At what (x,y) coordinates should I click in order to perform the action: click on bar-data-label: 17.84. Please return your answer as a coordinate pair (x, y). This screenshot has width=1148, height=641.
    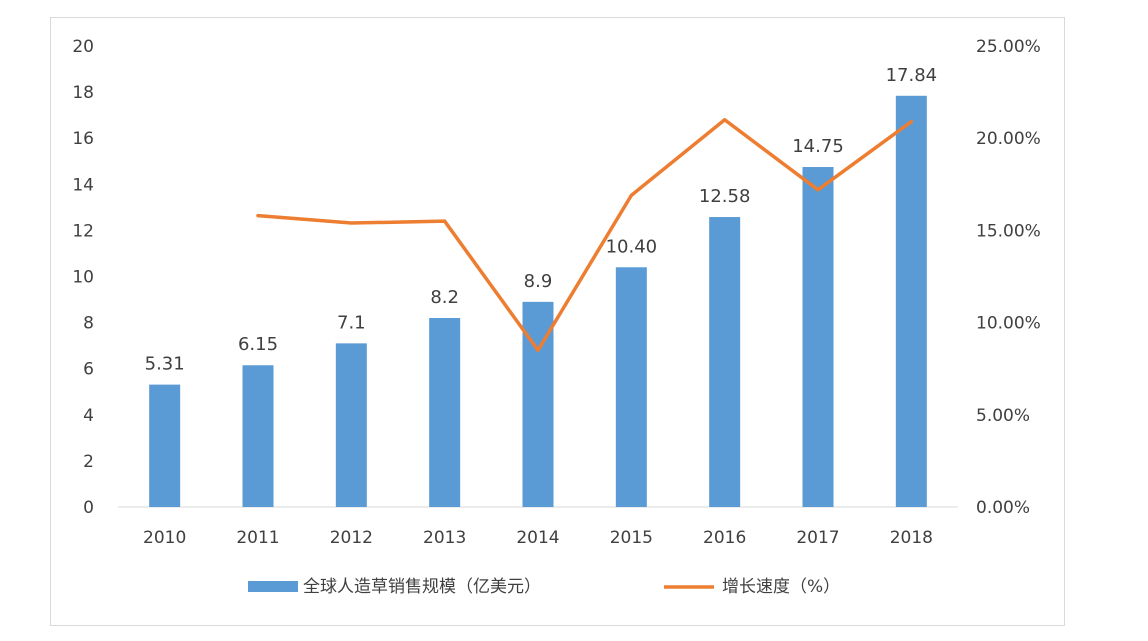
    Looking at the image, I should click on (912, 75).